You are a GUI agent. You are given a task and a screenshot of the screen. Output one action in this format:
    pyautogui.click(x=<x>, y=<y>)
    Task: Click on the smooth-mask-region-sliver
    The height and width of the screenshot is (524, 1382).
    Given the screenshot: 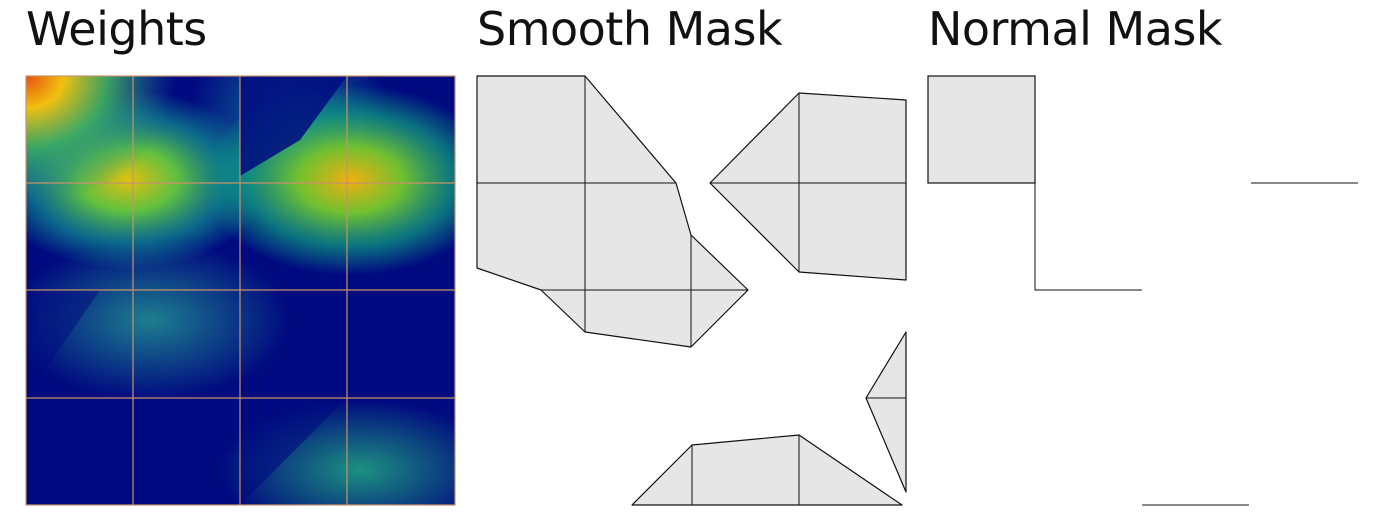 What is the action you would take?
    pyautogui.click(x=886, y=412)
    